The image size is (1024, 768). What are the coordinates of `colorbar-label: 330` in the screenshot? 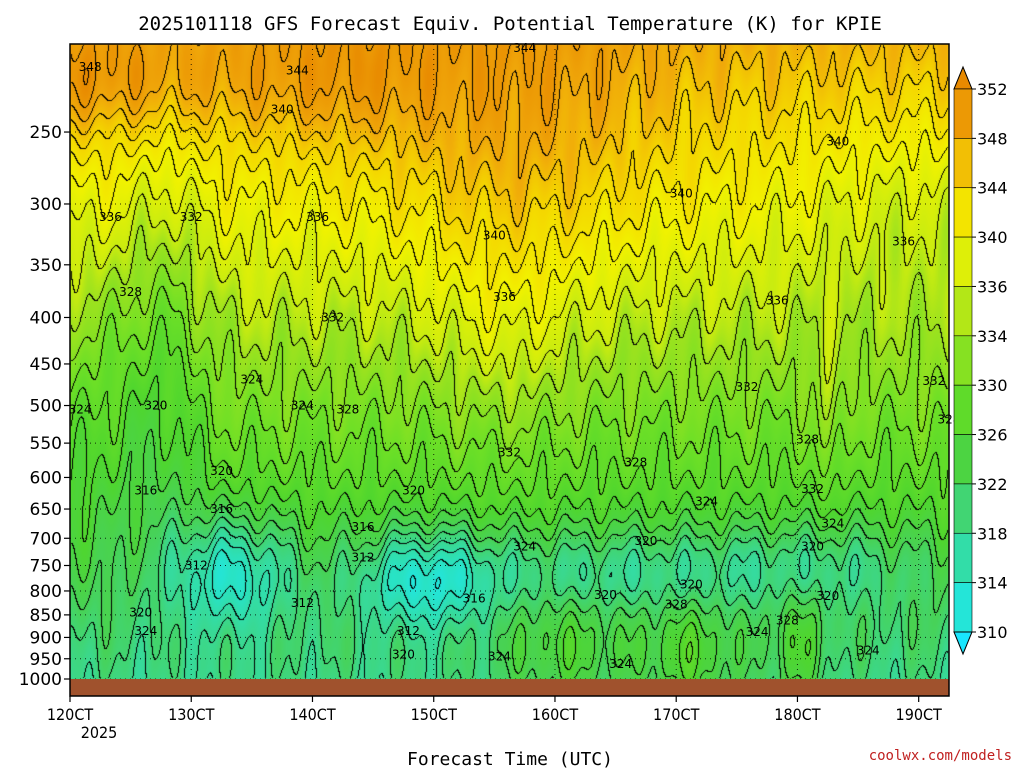 It's located at (992, 385).